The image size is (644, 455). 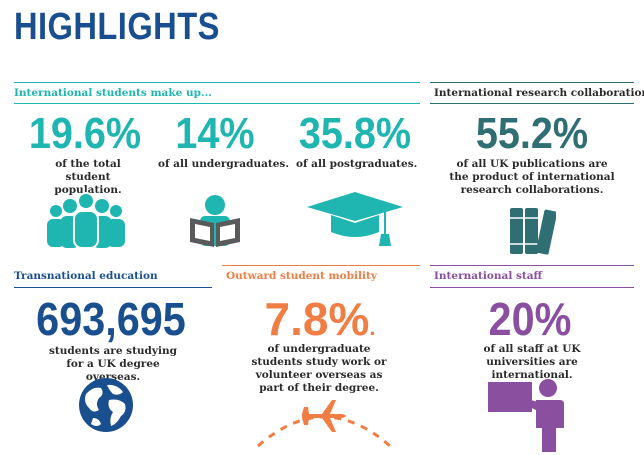 What do you see at coordinates (324, 424) in the screenshot?
I see `airplane-icon` at bounding box center [324, 424].